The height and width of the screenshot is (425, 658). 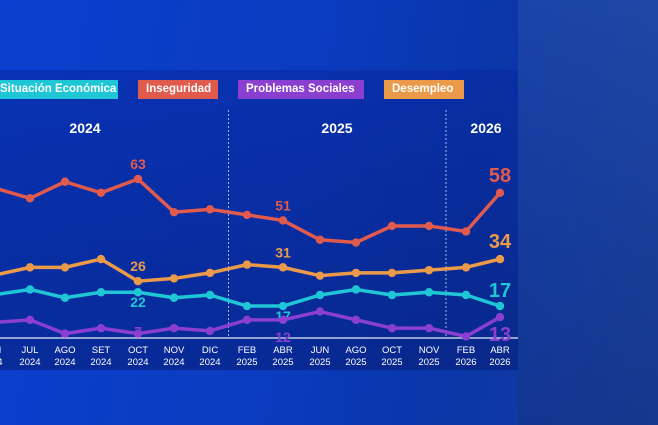 I want to click on legend-label: Inseguridad, so click(x=179, y=89).